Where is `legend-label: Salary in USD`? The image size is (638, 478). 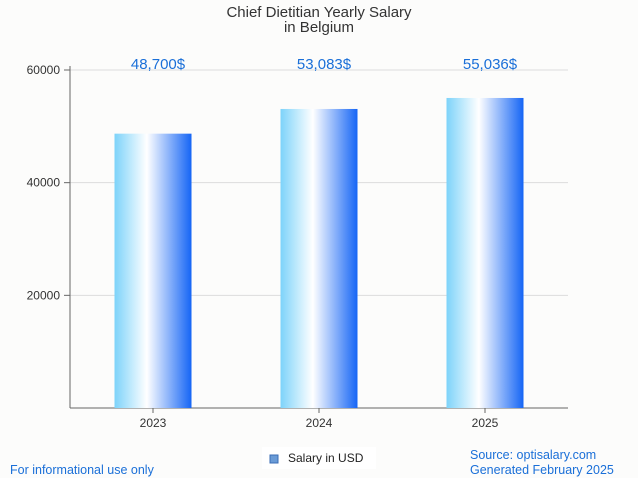 legend-label: Salary in USD is located at coordinates (326, 458).